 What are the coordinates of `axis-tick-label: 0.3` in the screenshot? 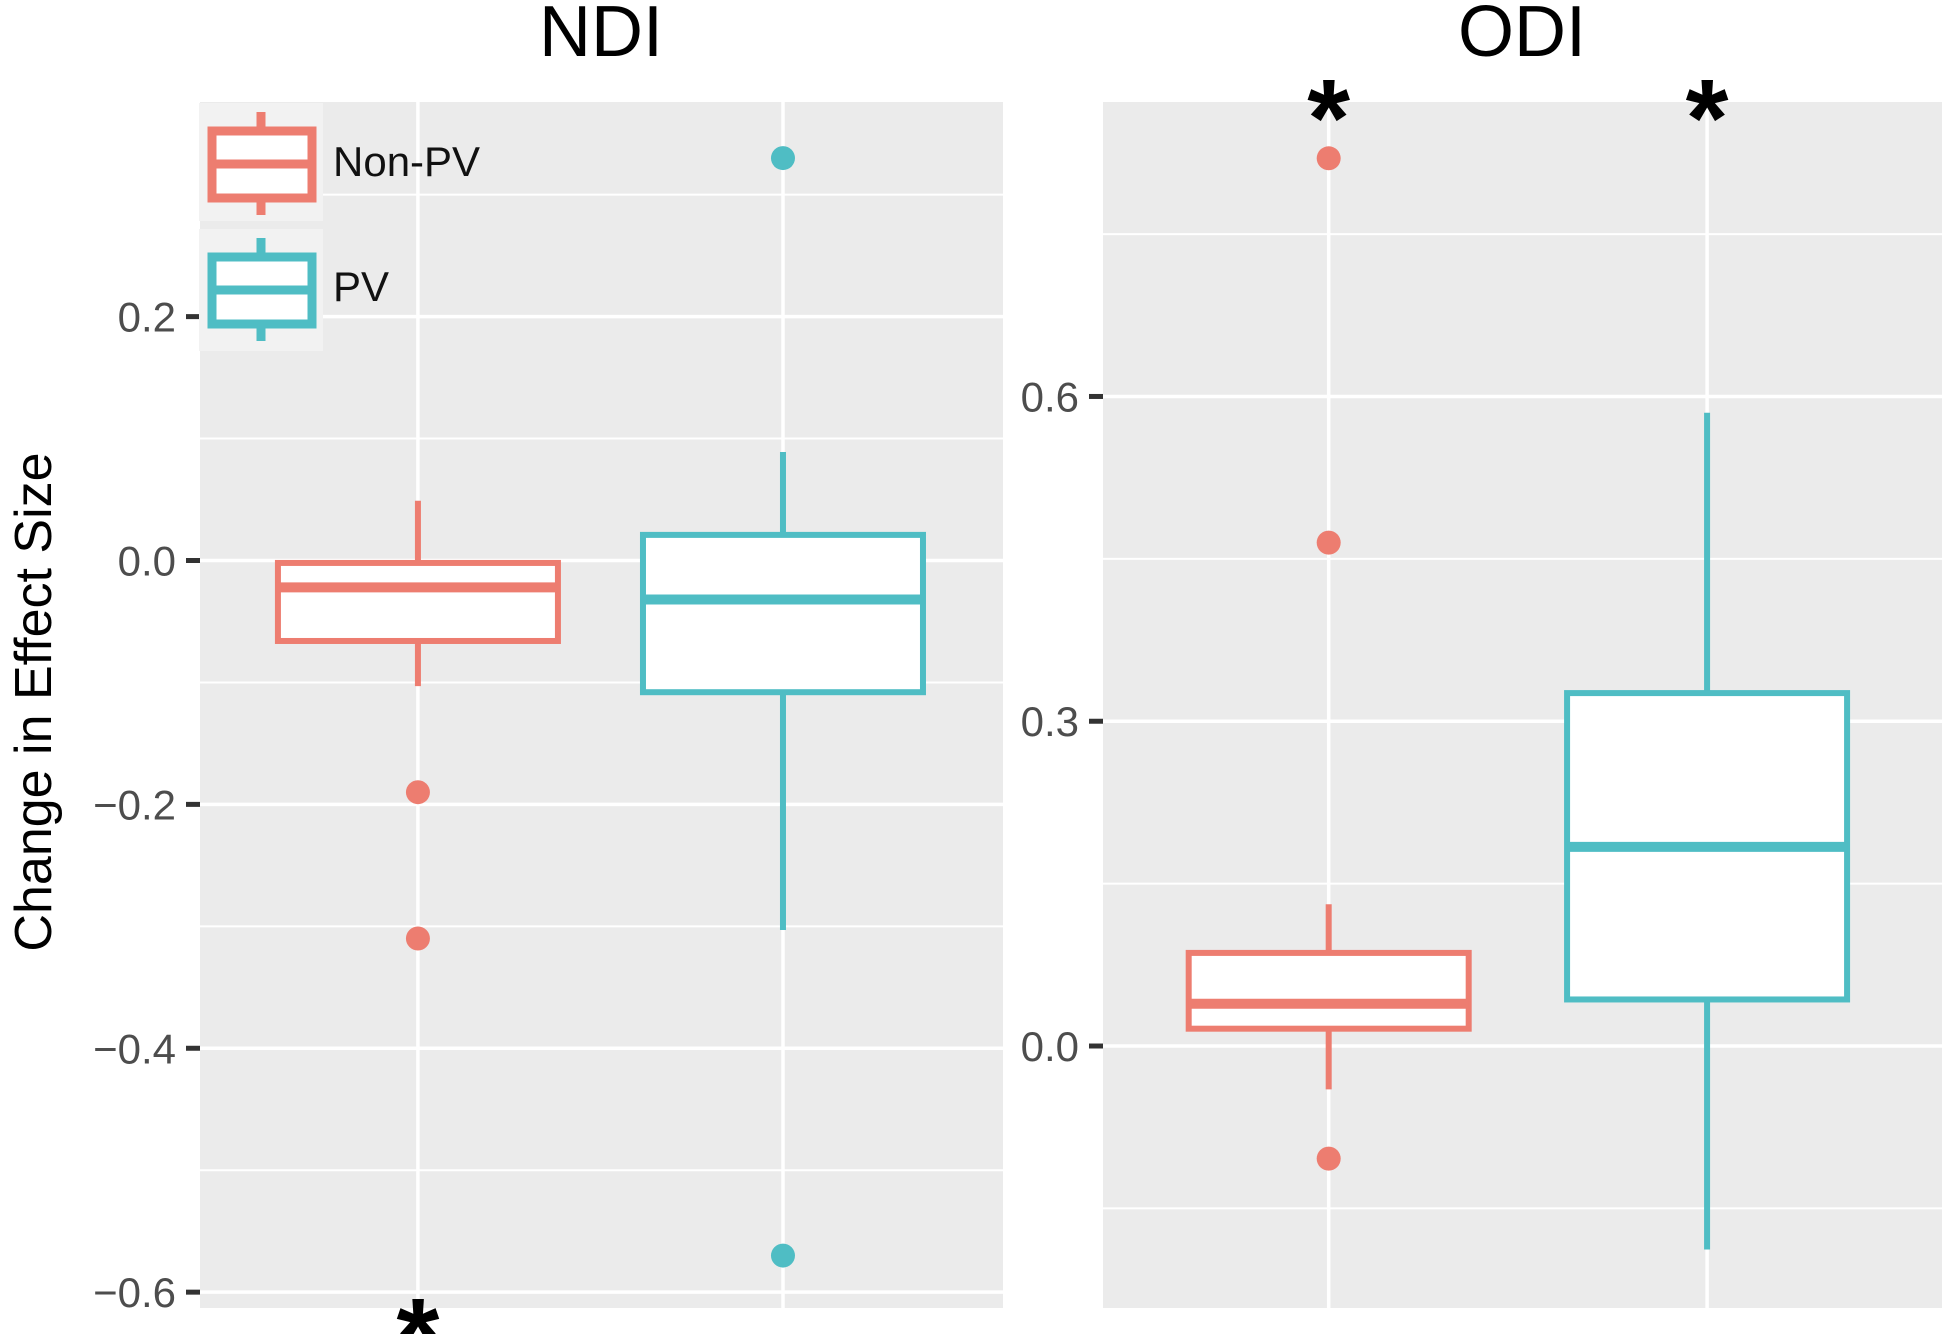 It's located at (1050, 721).